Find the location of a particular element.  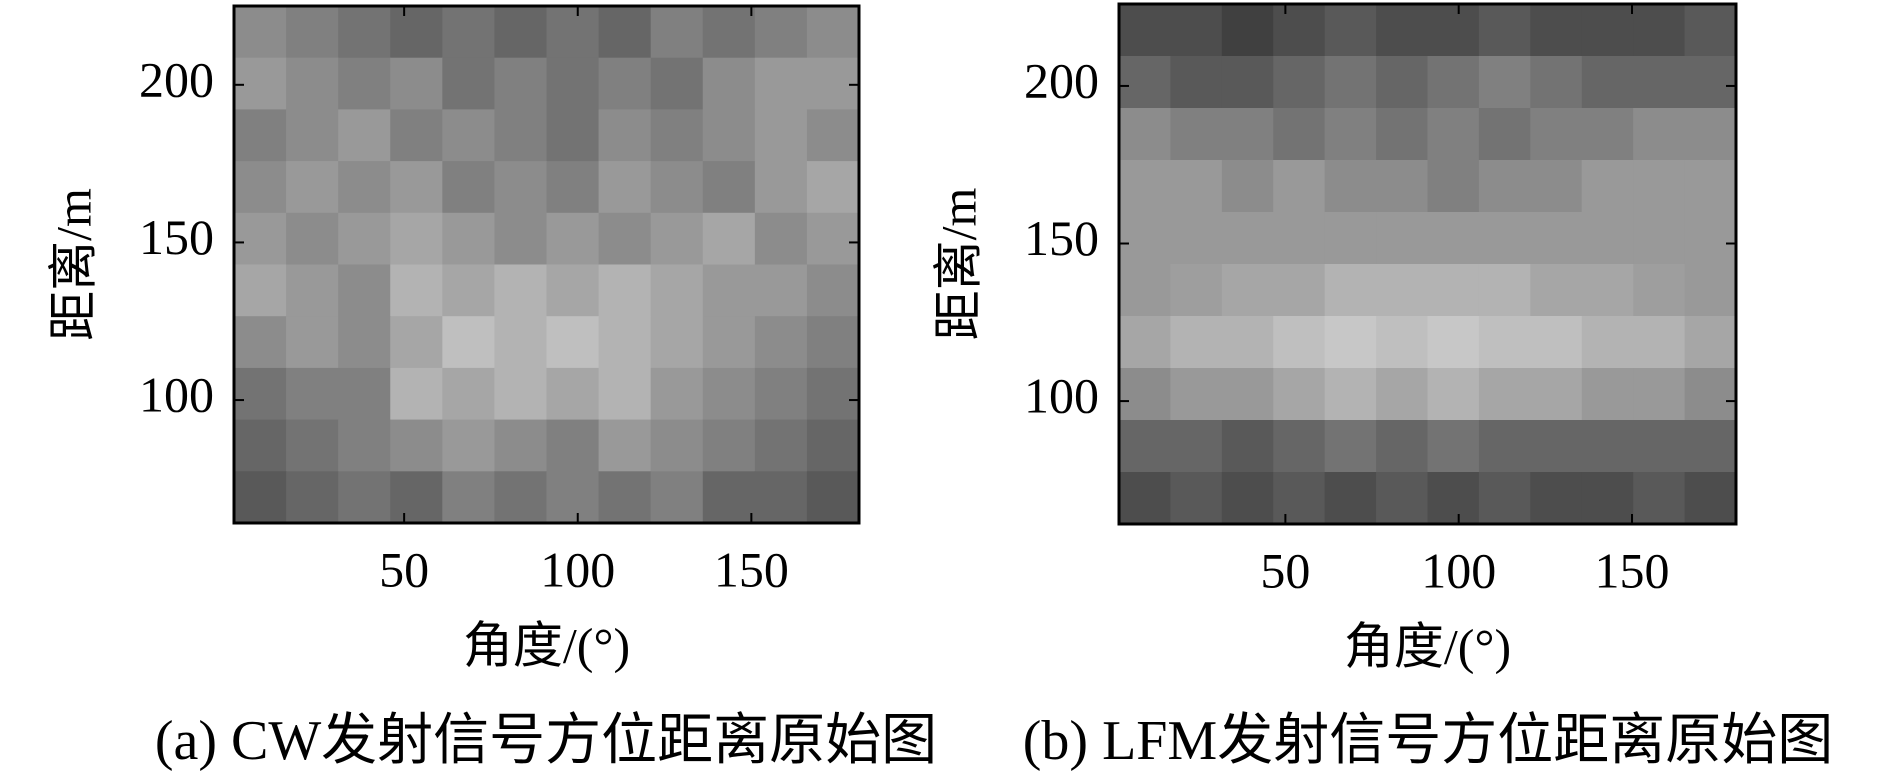

y-tick-label: 200 is located at coordinates (176, 79).